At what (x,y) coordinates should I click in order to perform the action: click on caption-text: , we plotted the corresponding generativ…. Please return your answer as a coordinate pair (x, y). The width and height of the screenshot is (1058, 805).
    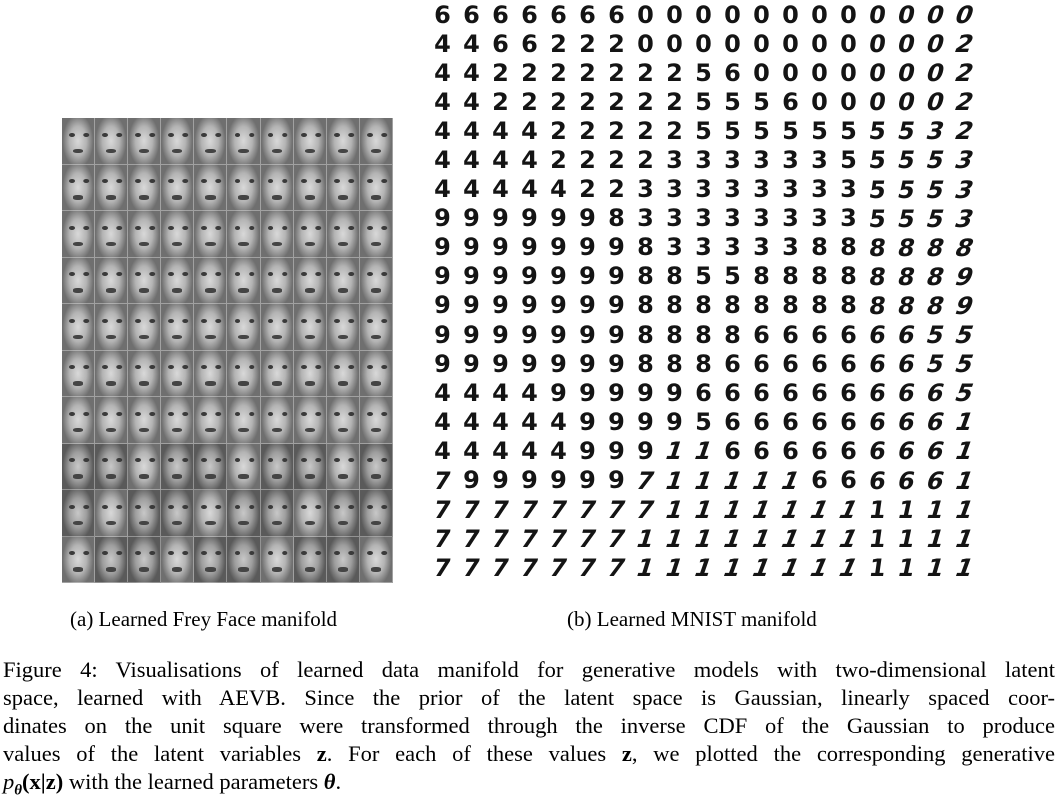
    Looking at the image, I should click on (843, 753).